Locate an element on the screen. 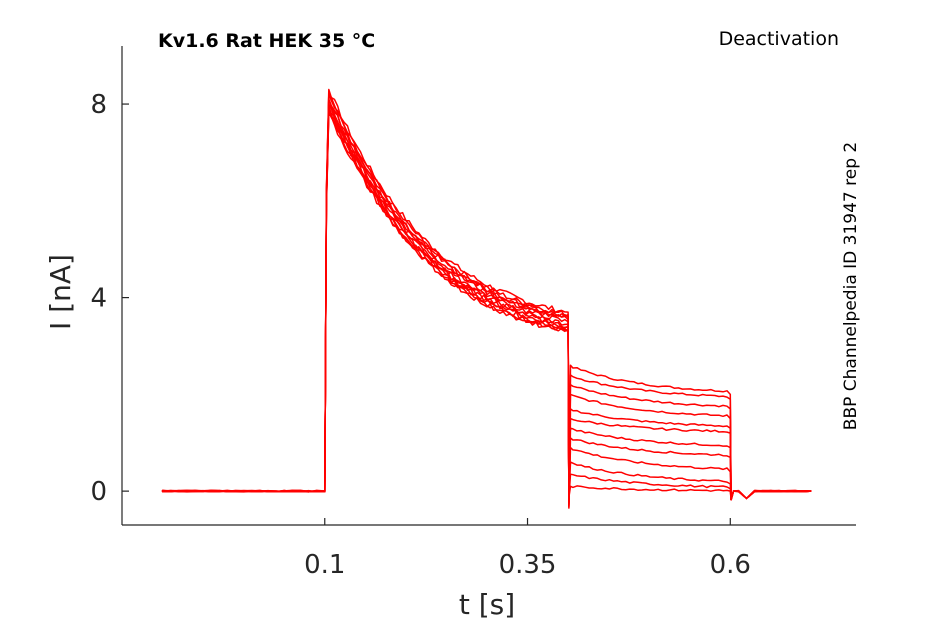 The width and height of the screenshot is (945, 624). chart-title: Kv1.6 Rat HEK 35 °C is located at coordinates (266, 41).